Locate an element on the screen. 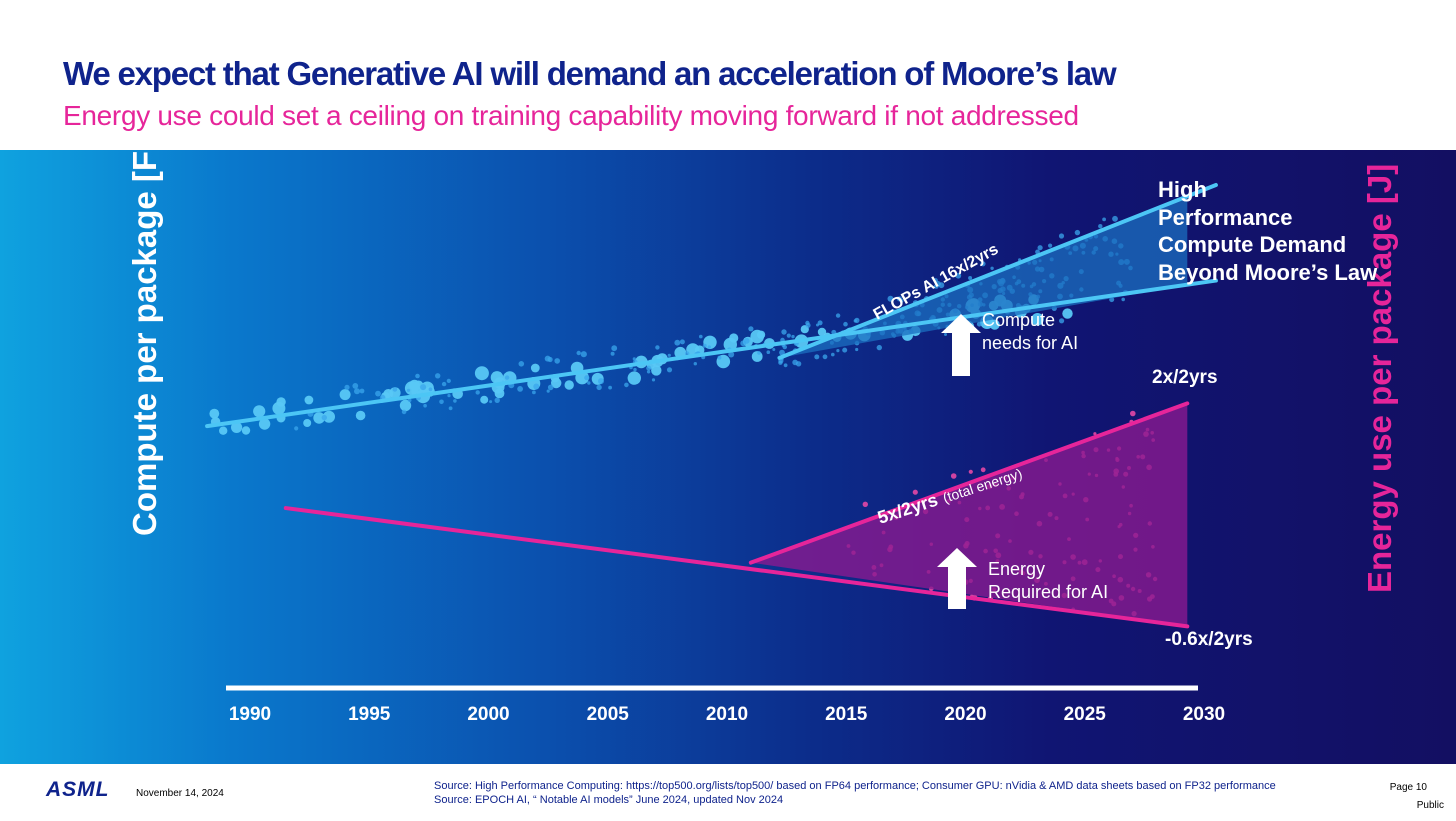 The width and height of the screenshot is (1456, 821). x-tick-2010: 2010 is located at coordinates (727, 714).